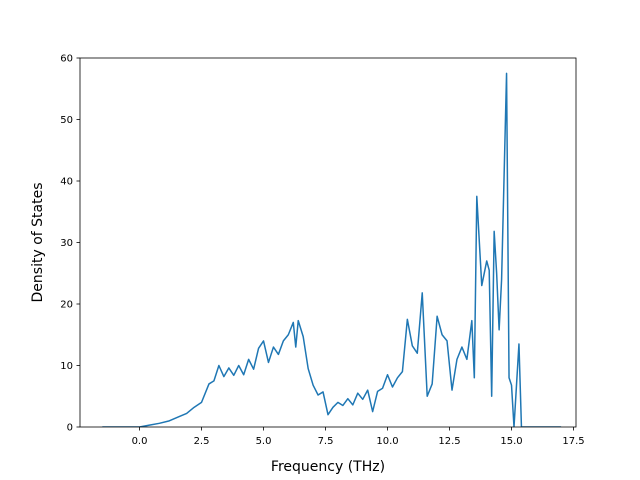  I want to click on x-tick-label: 12.5, so click(449, 441).